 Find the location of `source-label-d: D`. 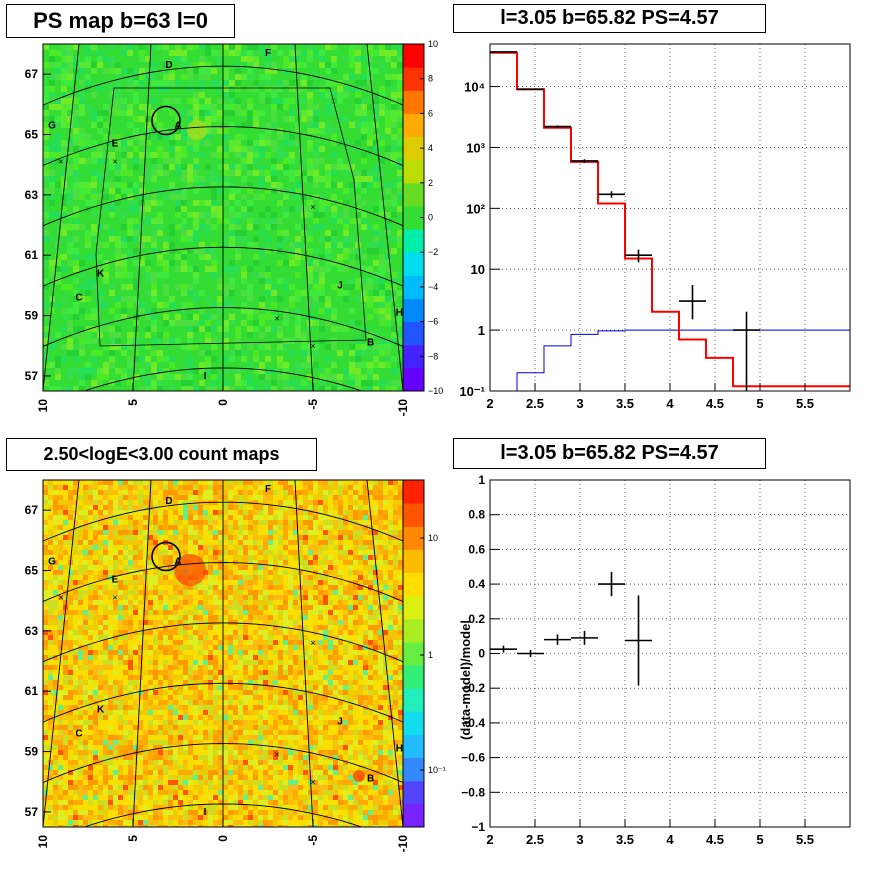

source-label-d: D is located at coordinates (168, 65).